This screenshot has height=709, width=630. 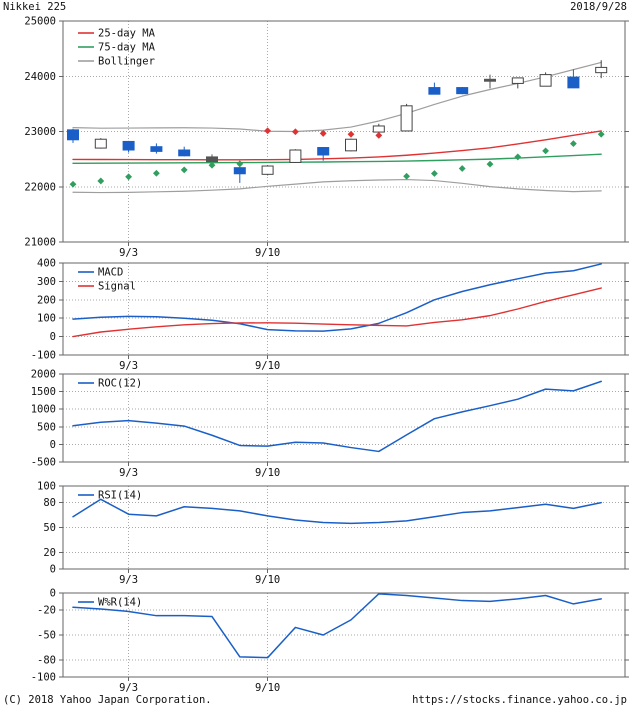 What do you see at coordinates (73, 135) in the screenshot?
I see `candle-8/30` at bounding box center [73, 135].